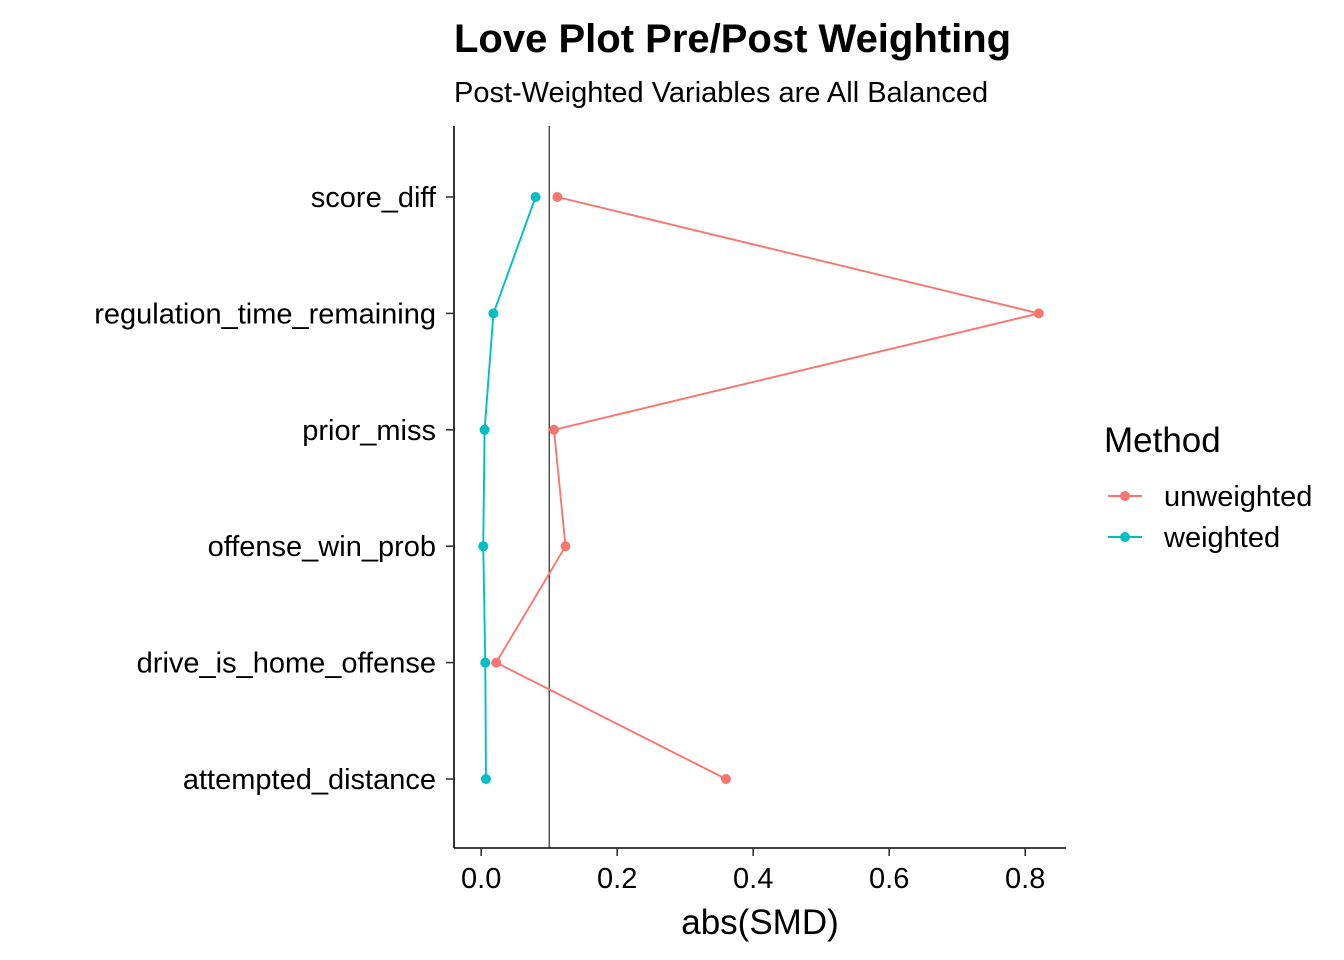 The image size is (1344, 960). I want to click on y-tick-label: offense_win_prob, so click(322, 547).